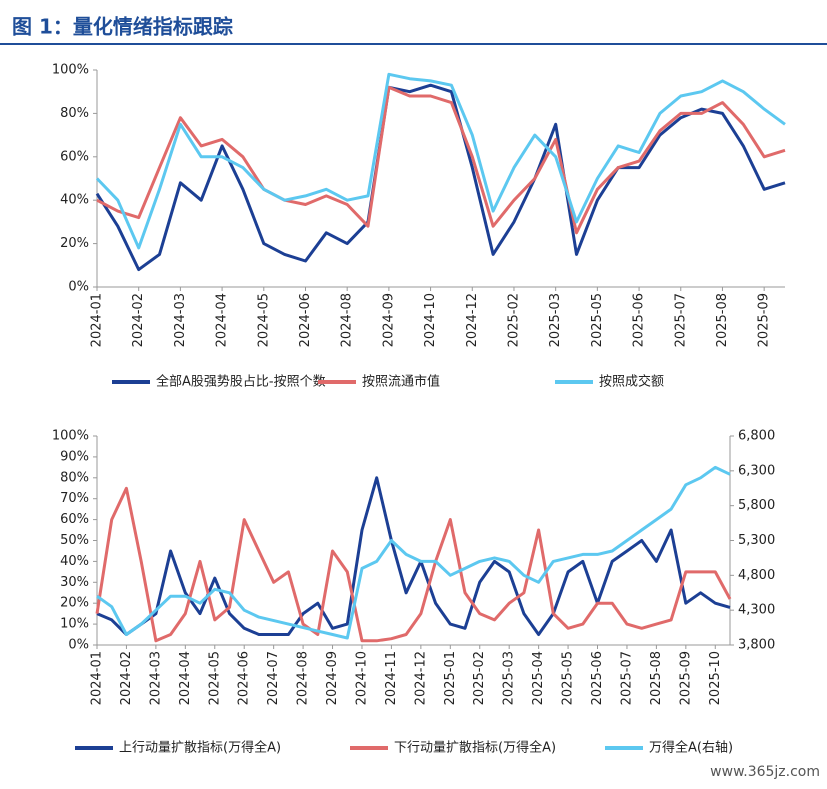 This screenshot has height=789, width=827. Describe the element at coordinates (756, 575) in the screenshot. I see `y2-tick-label: 4,800` at that location.